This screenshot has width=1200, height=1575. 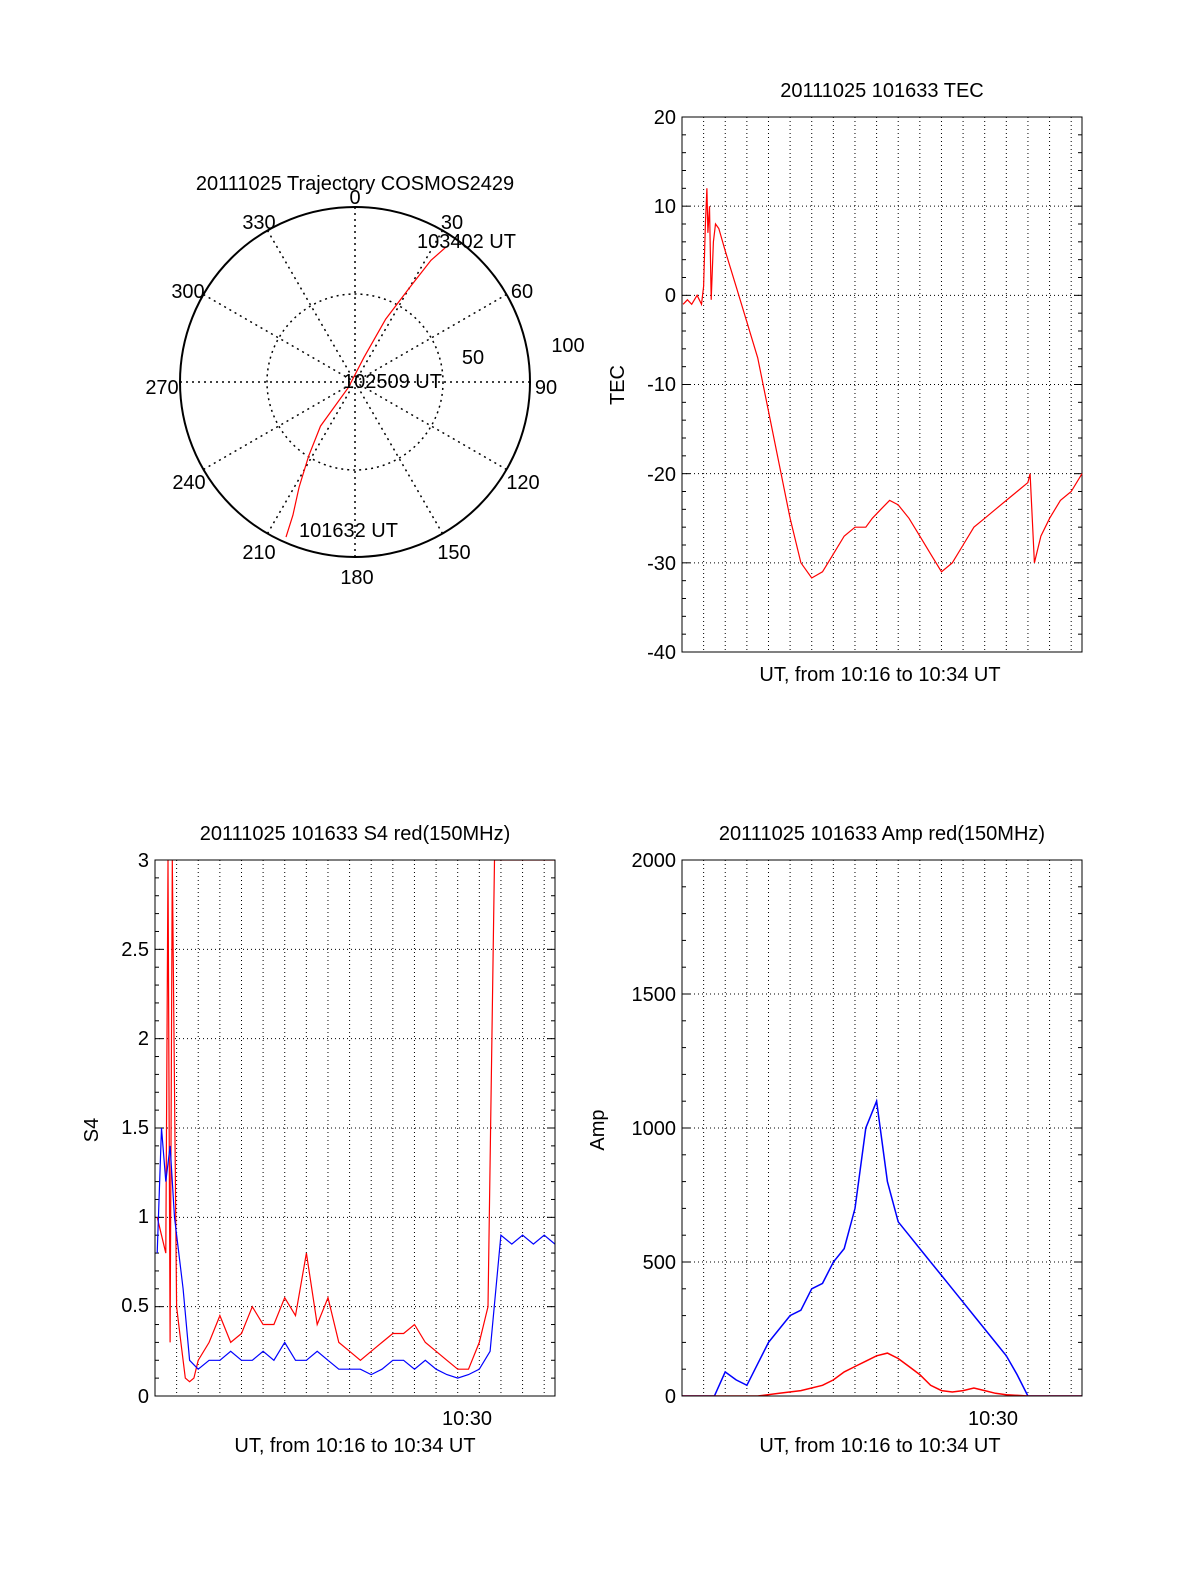 I want to click on amp-title: 20111025 101633 Amp red(150MHz), so click(x=882, y=834).